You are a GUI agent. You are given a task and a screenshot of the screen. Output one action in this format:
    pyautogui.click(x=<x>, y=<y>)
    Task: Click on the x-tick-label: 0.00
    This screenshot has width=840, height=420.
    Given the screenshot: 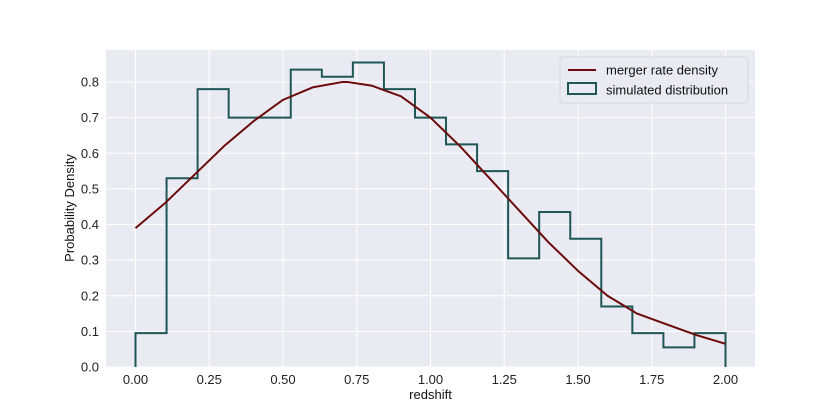 What is the action you would take?
    pyautogui.click(x=135, y=379)
    